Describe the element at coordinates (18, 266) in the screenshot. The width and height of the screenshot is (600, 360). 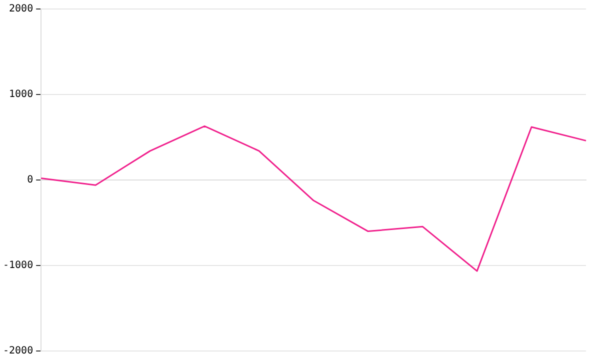
I see `y-tick-label: -1000` at that location.